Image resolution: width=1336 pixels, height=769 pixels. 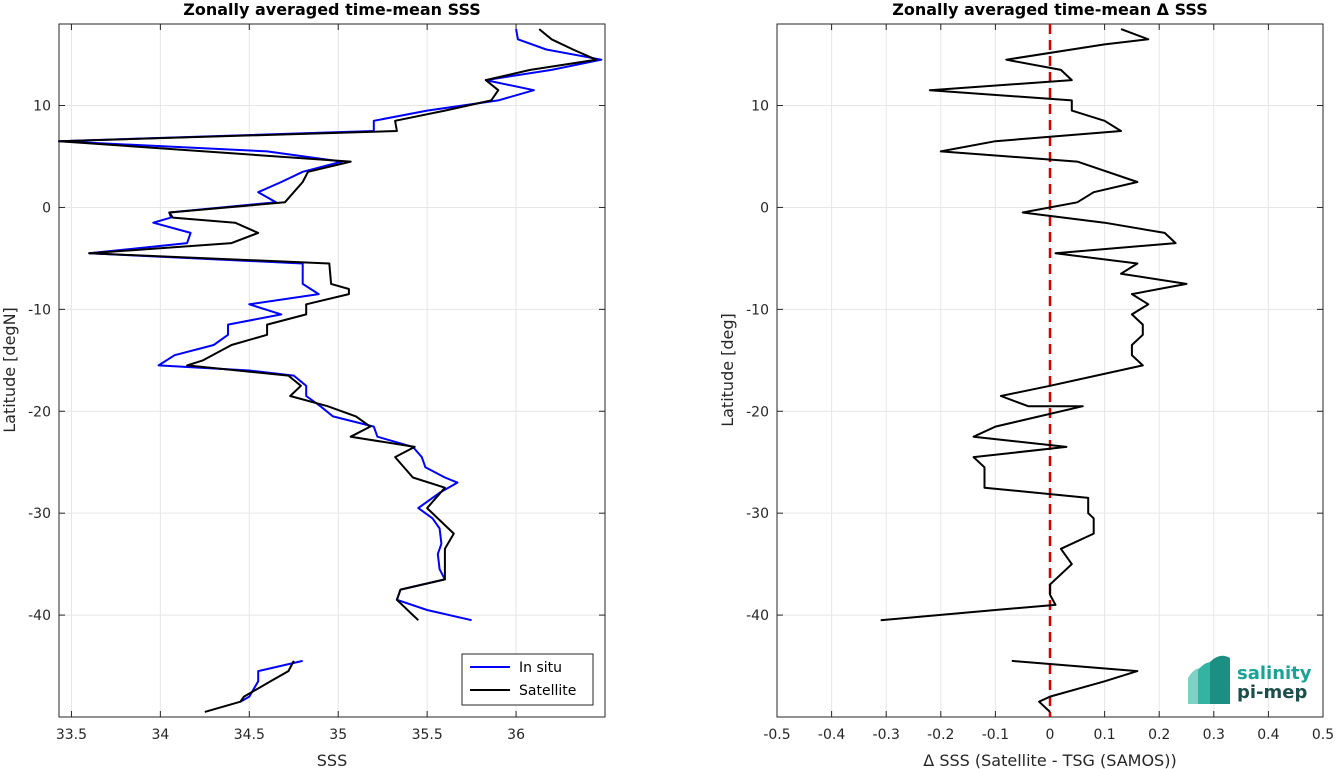 I want to click on series-line-satellite, so click(x=249, y=686).